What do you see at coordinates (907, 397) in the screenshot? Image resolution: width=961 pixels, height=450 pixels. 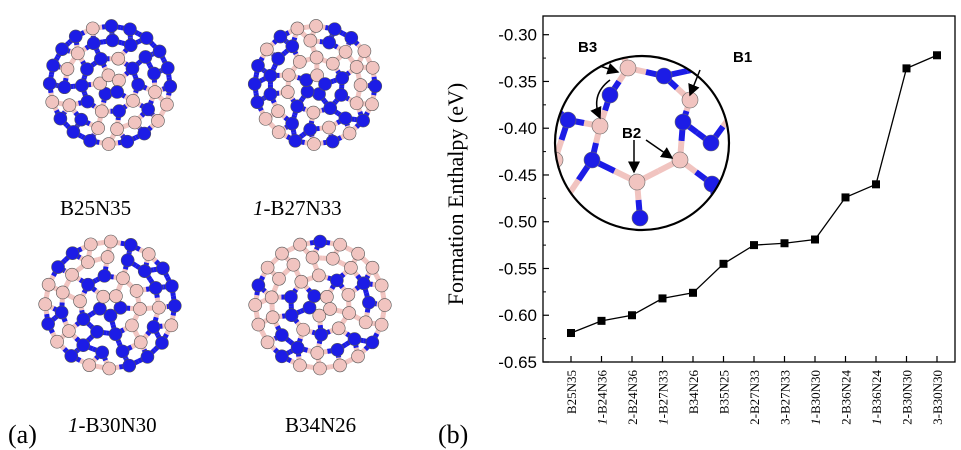 I see `x-tick-label: 2-B30N30` at bounding box center [907, 397].